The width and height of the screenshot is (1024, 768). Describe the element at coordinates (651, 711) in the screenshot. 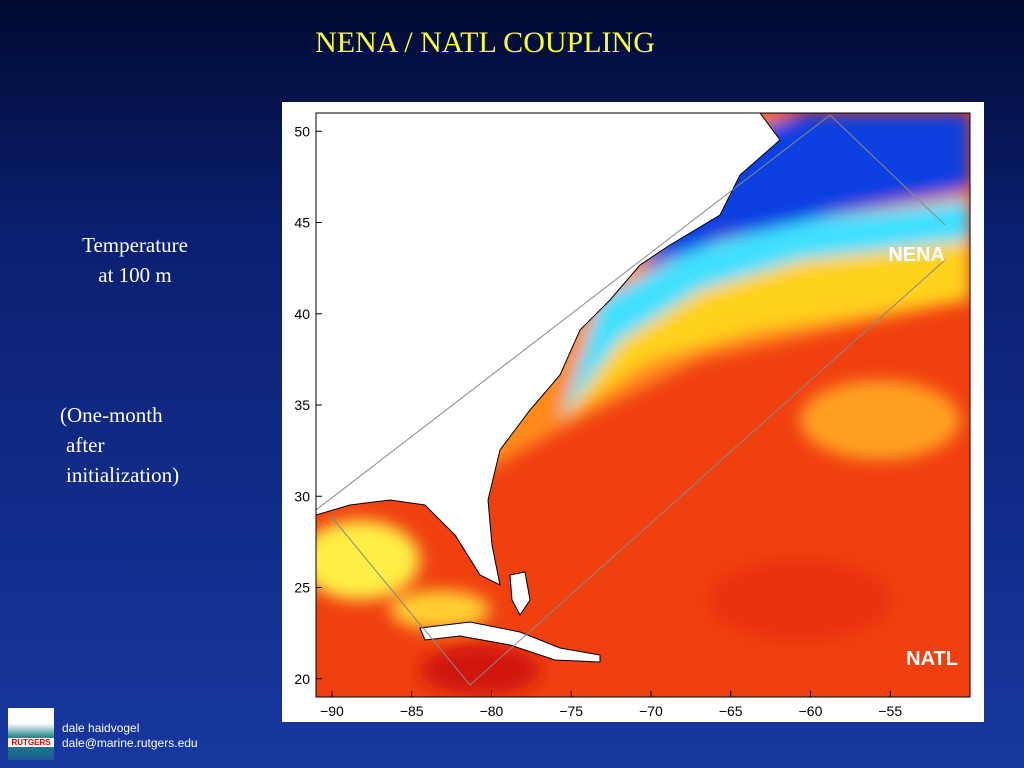

I see `x-tick-label: −70` at that location.